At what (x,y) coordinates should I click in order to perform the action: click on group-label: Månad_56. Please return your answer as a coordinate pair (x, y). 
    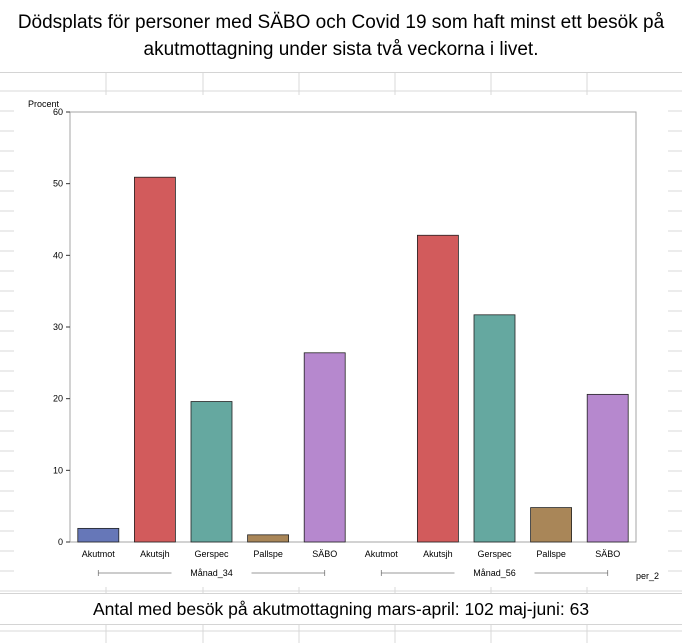
    Looking at the image, I should click on (494, 573).